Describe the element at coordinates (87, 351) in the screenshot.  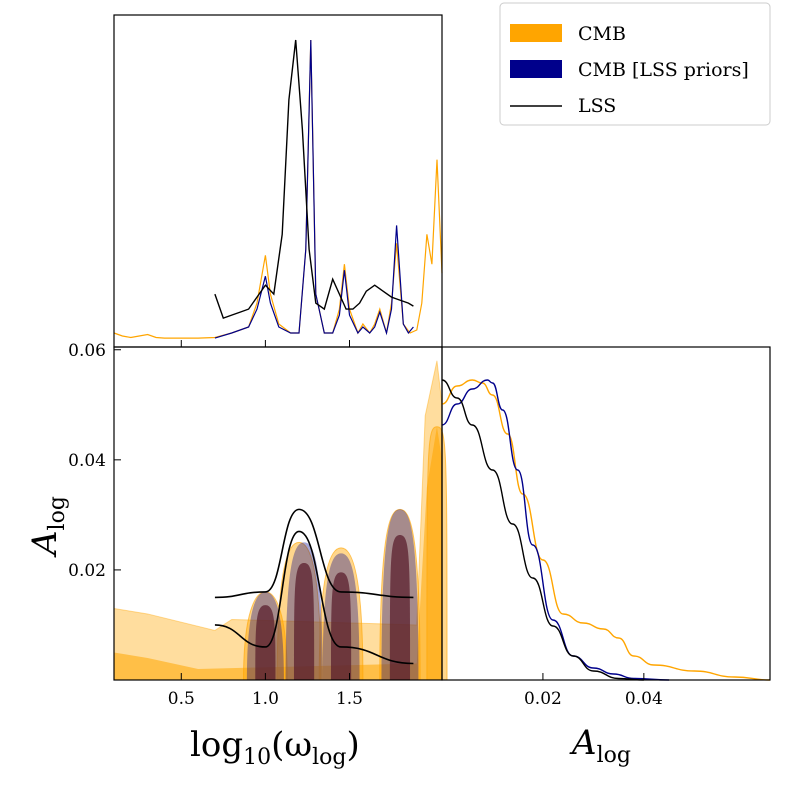
I see `A-tick-label: 0.06` at that location.